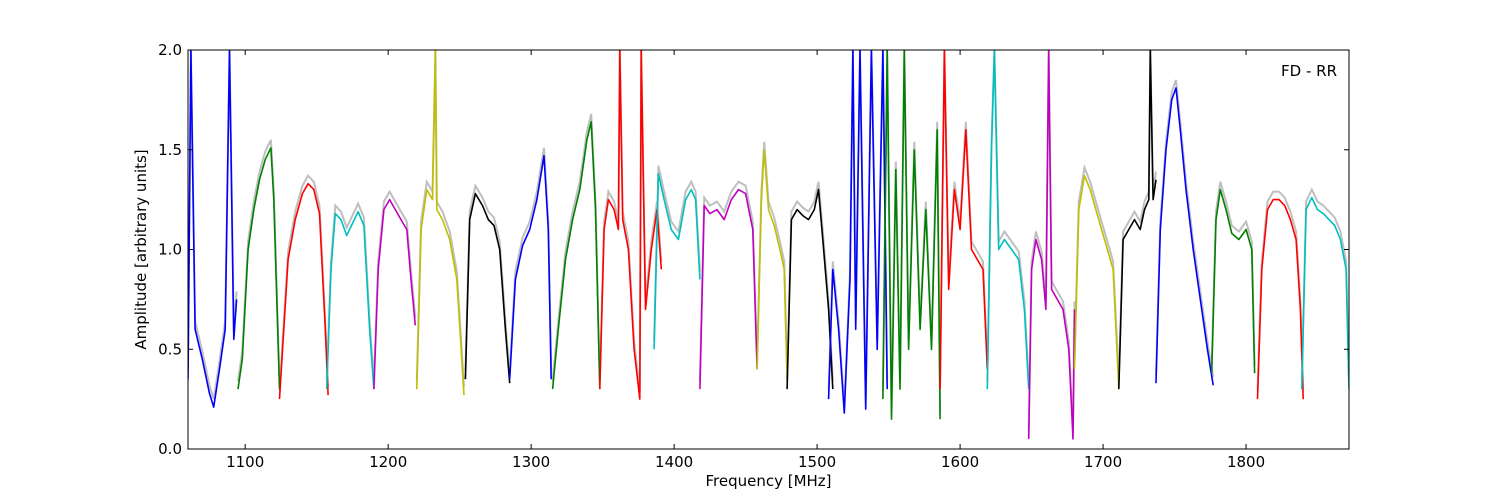 The width and height of the screenshot is (1500, 500). I want to click on chart-annotation: FD - RR, so click(1309, 71).